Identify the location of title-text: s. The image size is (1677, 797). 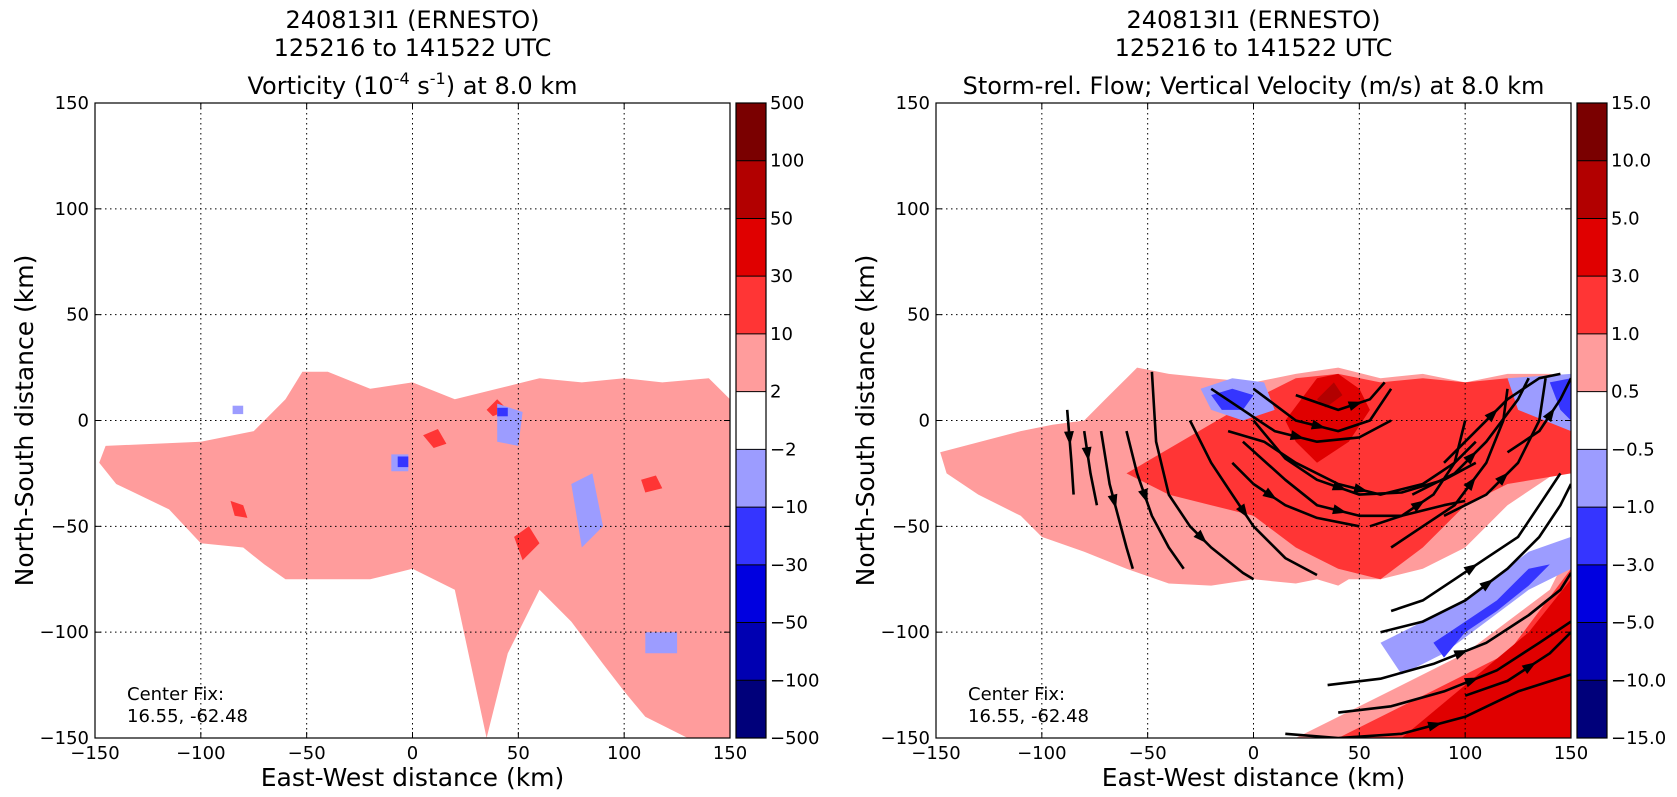
(420, 86).